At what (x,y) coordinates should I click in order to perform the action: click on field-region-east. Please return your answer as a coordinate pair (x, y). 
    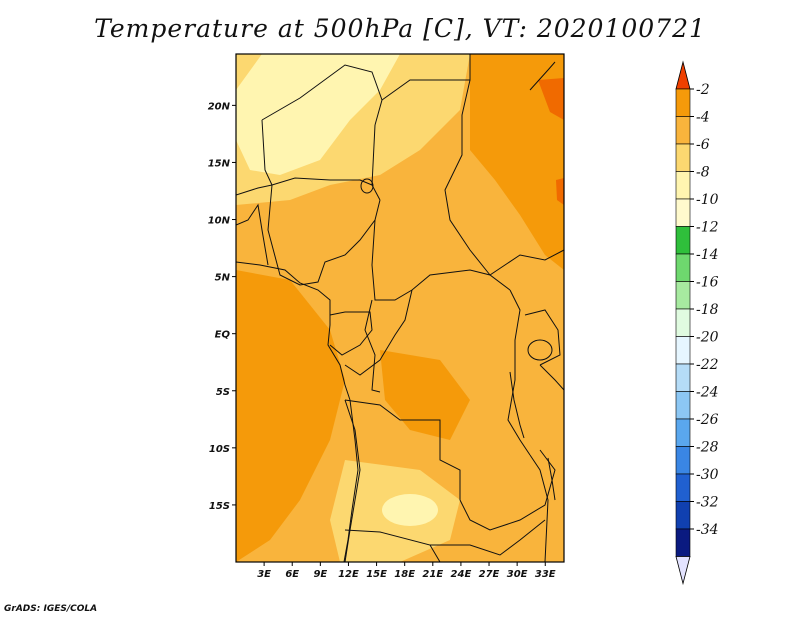
    Looking at the image, I should click on (517, 162).